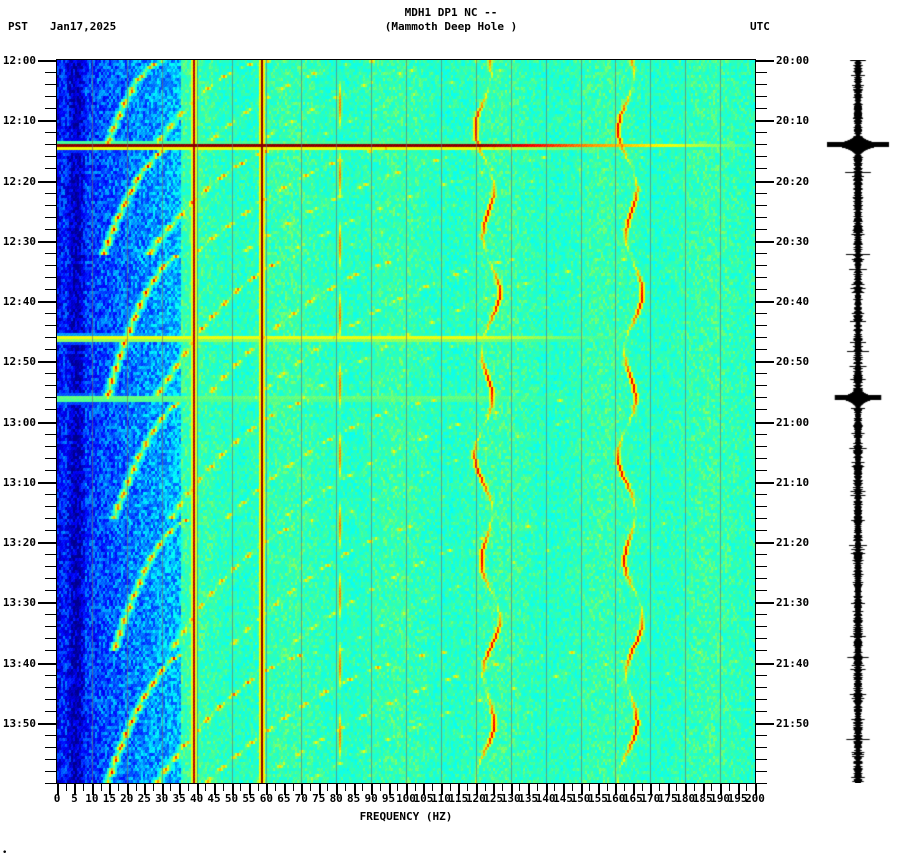 The image size is (902, 864). Describe the element at coordinates (755, 798) in the screenshot. I see `freq-label: 200` at that location.